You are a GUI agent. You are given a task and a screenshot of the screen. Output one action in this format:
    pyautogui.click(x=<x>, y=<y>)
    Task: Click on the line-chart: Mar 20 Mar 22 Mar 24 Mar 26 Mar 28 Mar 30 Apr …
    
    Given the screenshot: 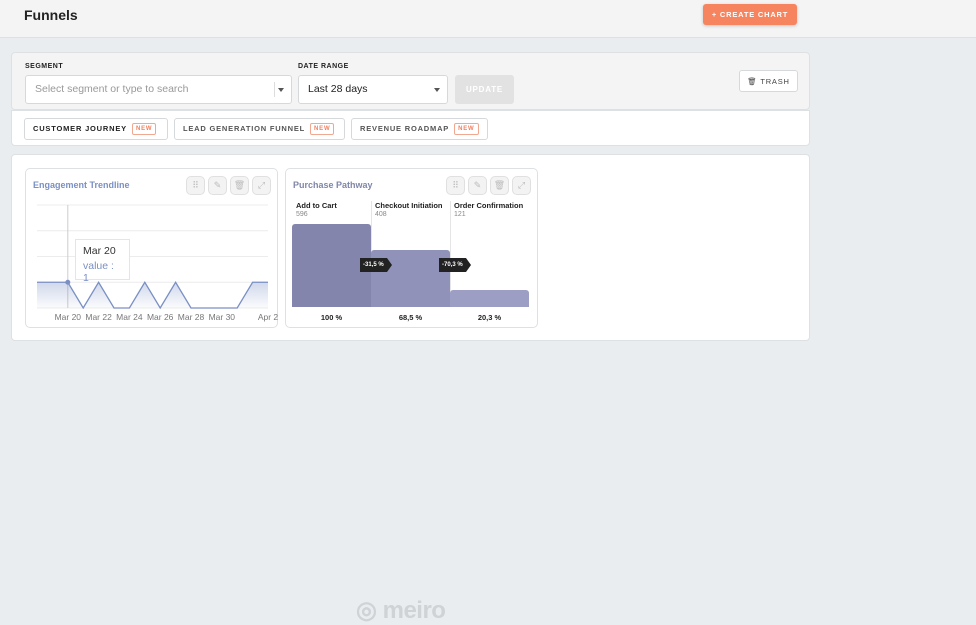 What is the action you would take?
    pyautogui.click(x=158, y=263)
    